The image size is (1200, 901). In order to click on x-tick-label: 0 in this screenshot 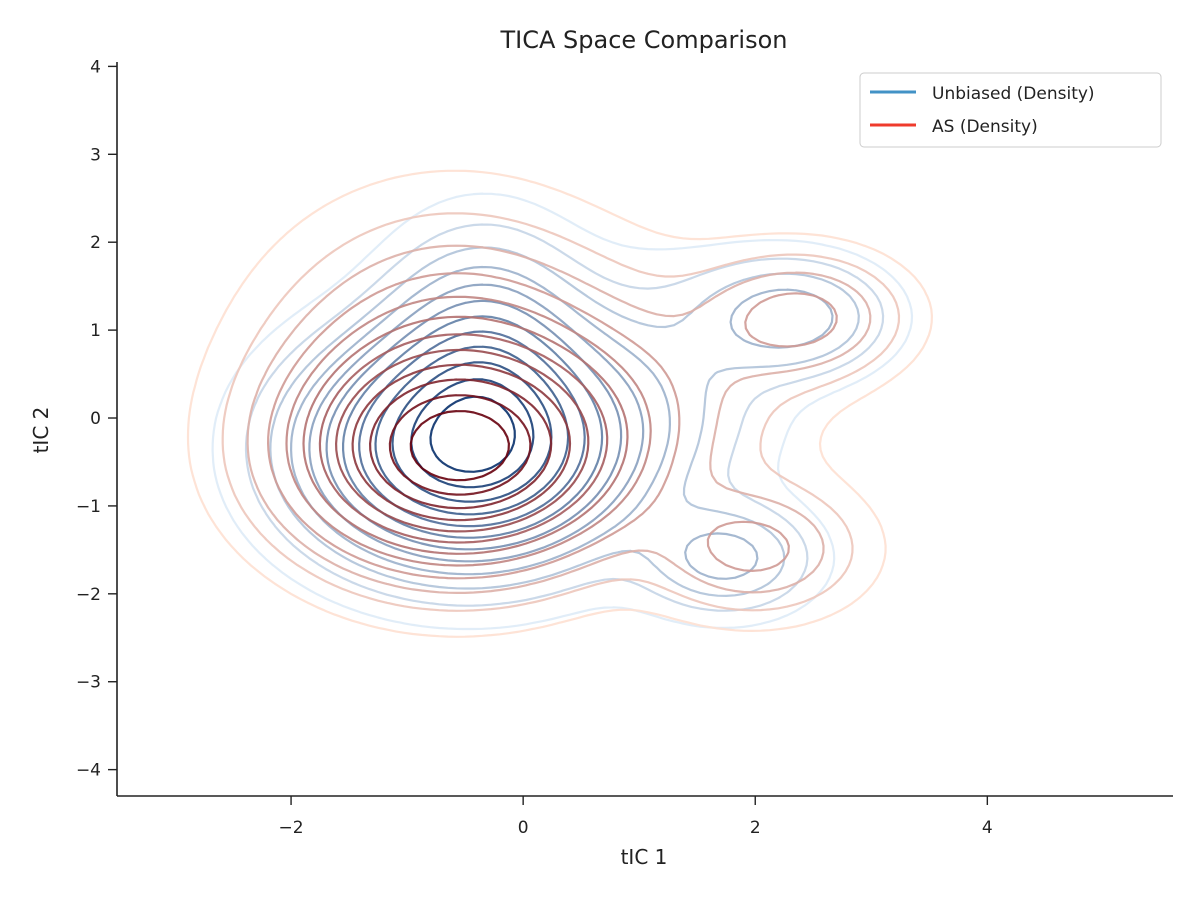, I will do `click(523, 828)`.